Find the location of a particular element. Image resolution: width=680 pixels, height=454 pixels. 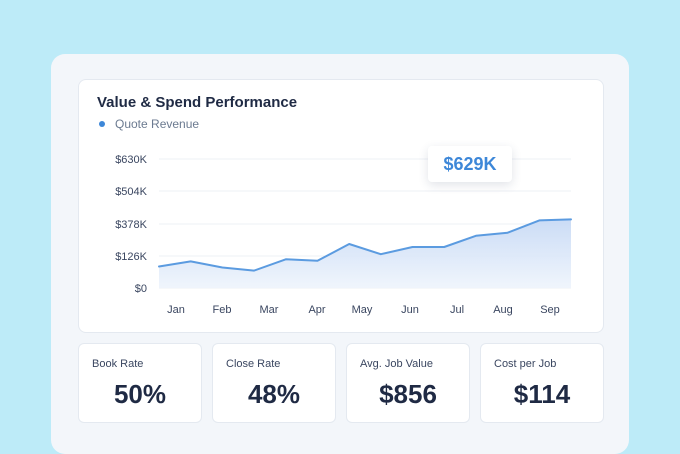

stat-label: Avg. Job Value is located at coordinates (396, 364).